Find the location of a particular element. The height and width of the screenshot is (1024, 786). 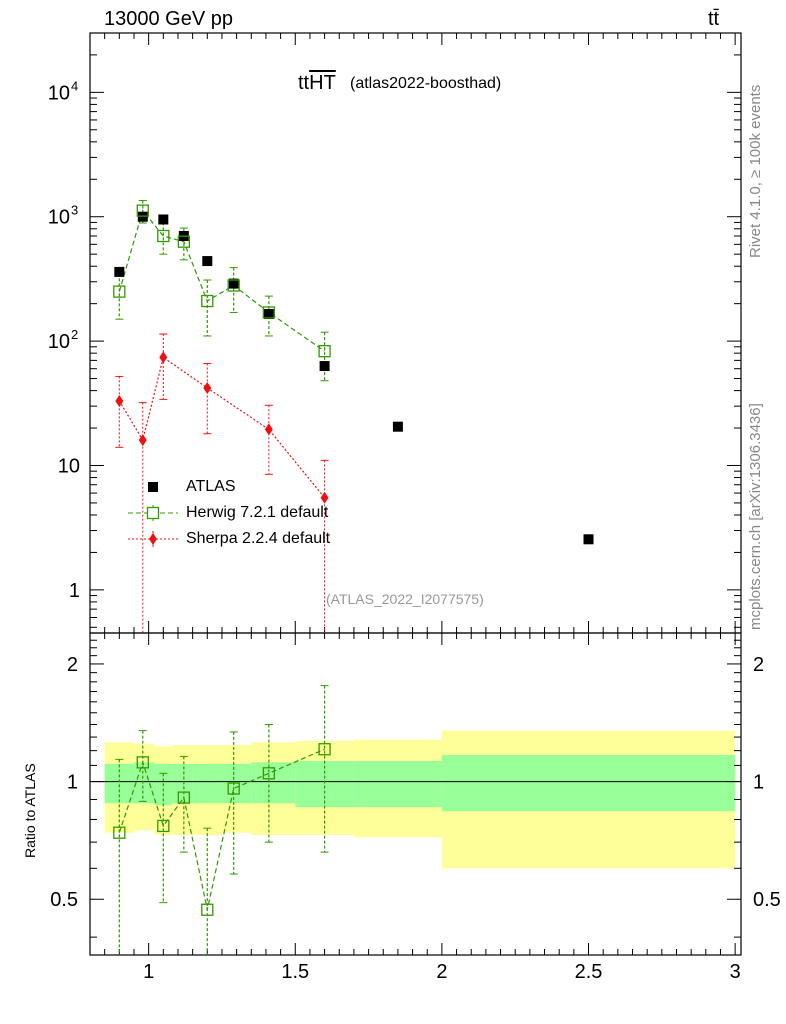

beam-label: 13000 GeV pp is located at coordinates (168, 19).